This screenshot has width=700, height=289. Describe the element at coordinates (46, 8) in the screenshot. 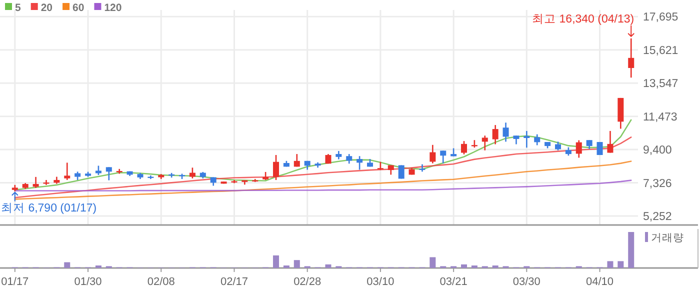

I see `legend-label: 20` at that location.